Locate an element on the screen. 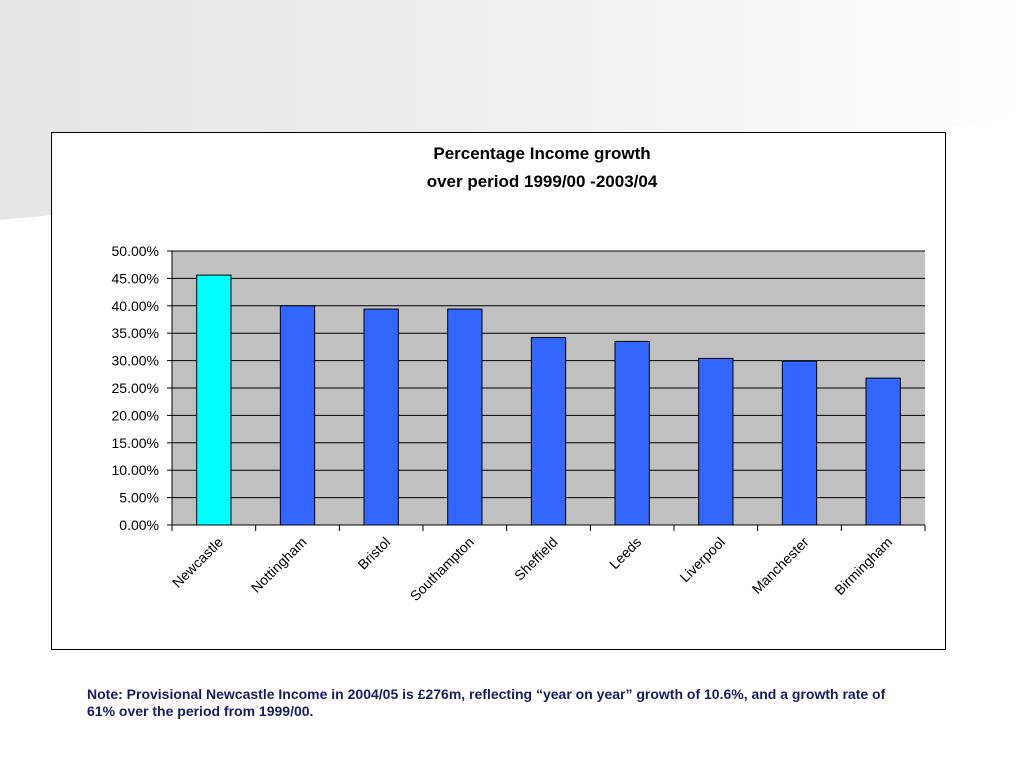 This screenshot has height=768, width=1024. x-tick-label: Manchester is located at coordinates (780, 565).